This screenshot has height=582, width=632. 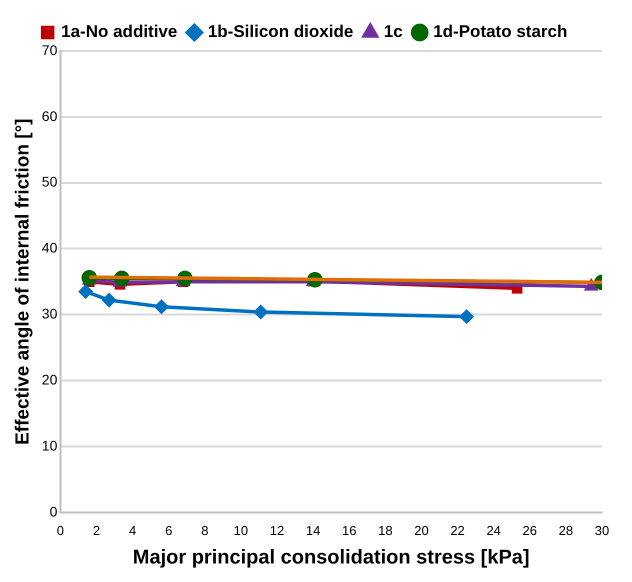 What do you see at coordinates (50, 50) in the screenshot?
I see `y-tick-label: 70` at bounding box center [50, 50].